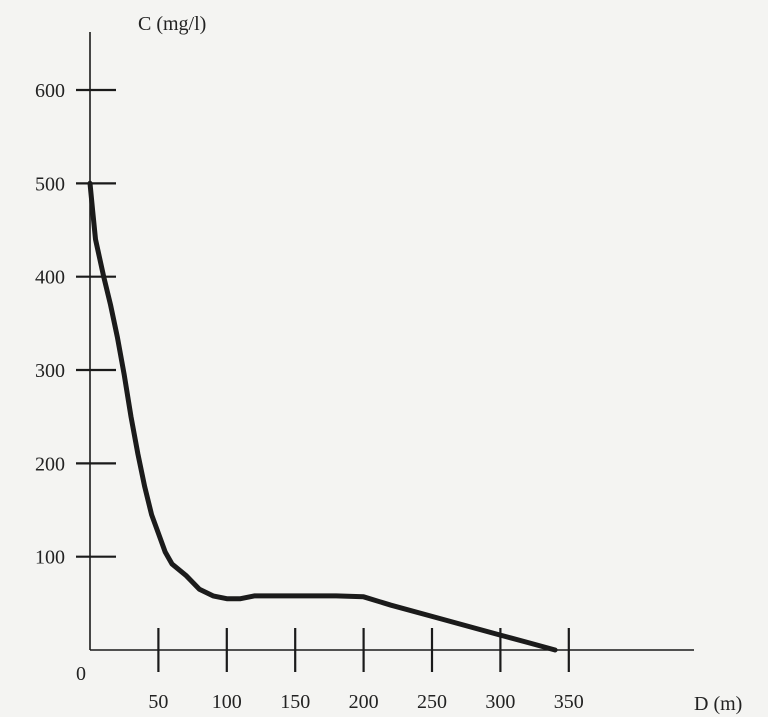 This screenshot has height=717, width=768. I want to click on y-ticks: 100 200 300 400 500 600, so click(75, 324).